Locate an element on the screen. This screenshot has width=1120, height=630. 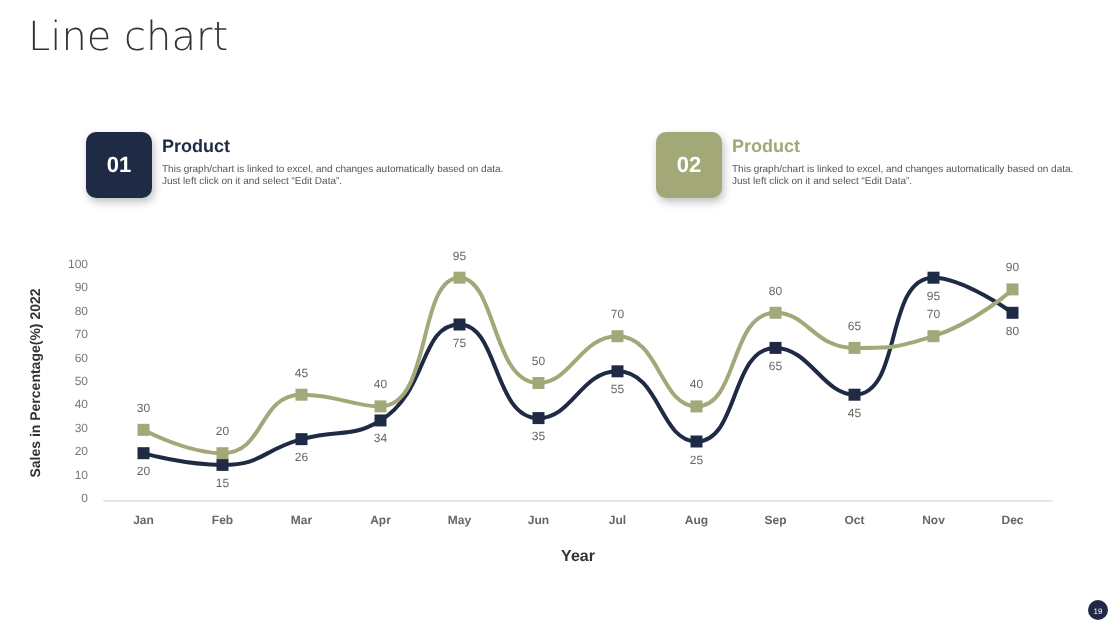
text: 01 is located at coordinates (119, 165).